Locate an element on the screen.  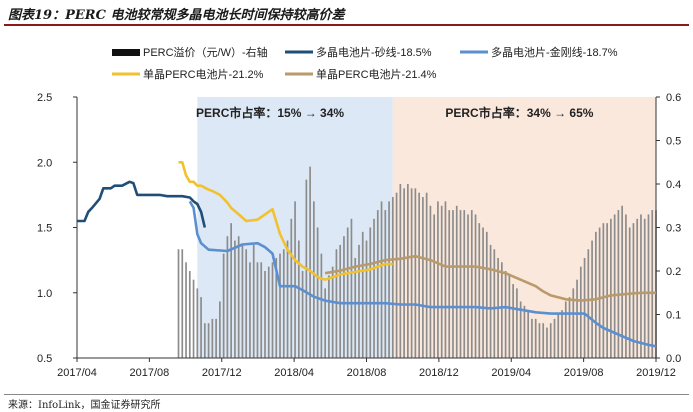
y-left-tick-label: 2.0 is located at coordinates (44, 163).